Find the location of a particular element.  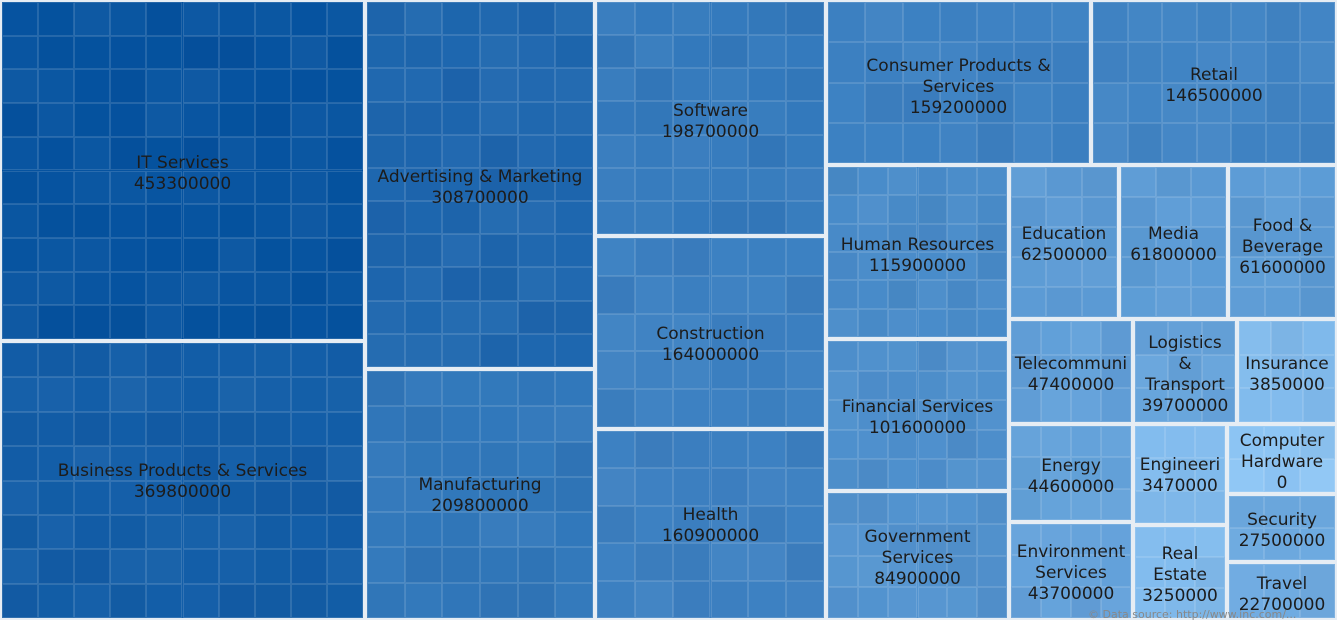

treemap-tile-telecommunications: Telecommuni 47400000 is located at coordinates (1071, 371).